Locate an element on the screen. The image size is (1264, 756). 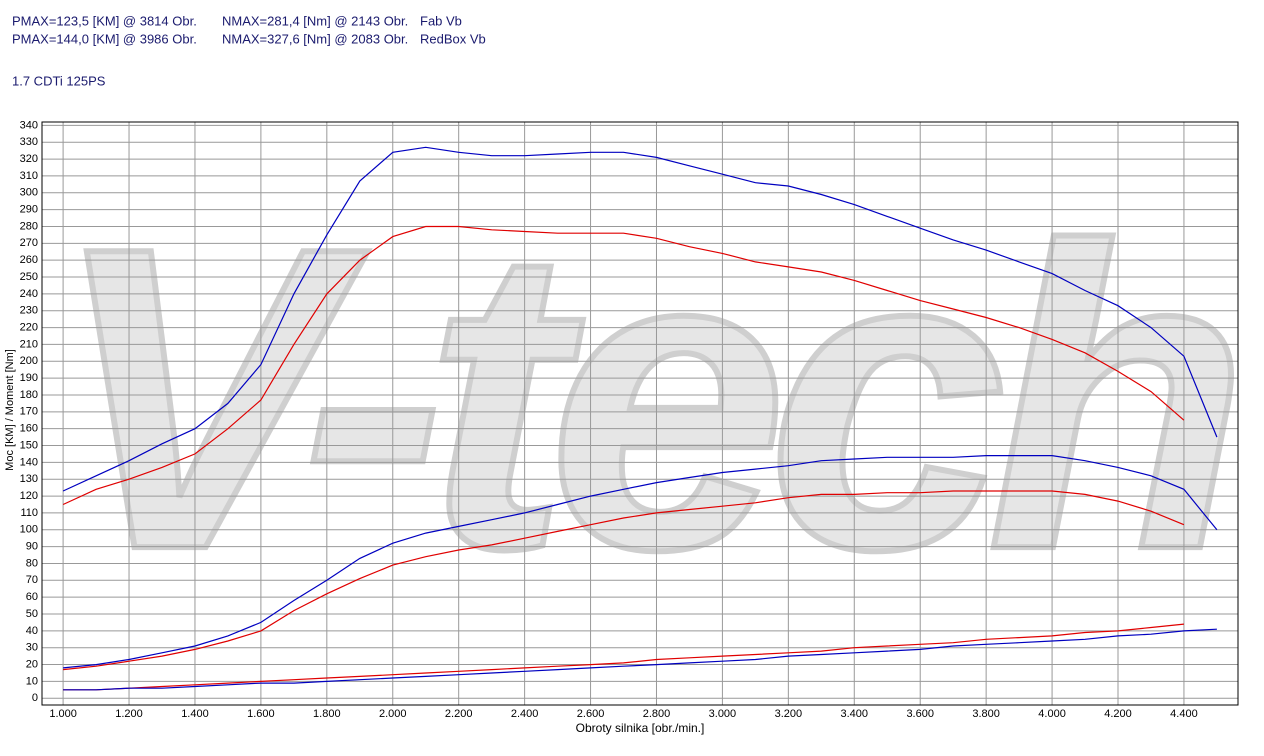
x-tick-label: 2.200 is located at coordinates (459, 714).